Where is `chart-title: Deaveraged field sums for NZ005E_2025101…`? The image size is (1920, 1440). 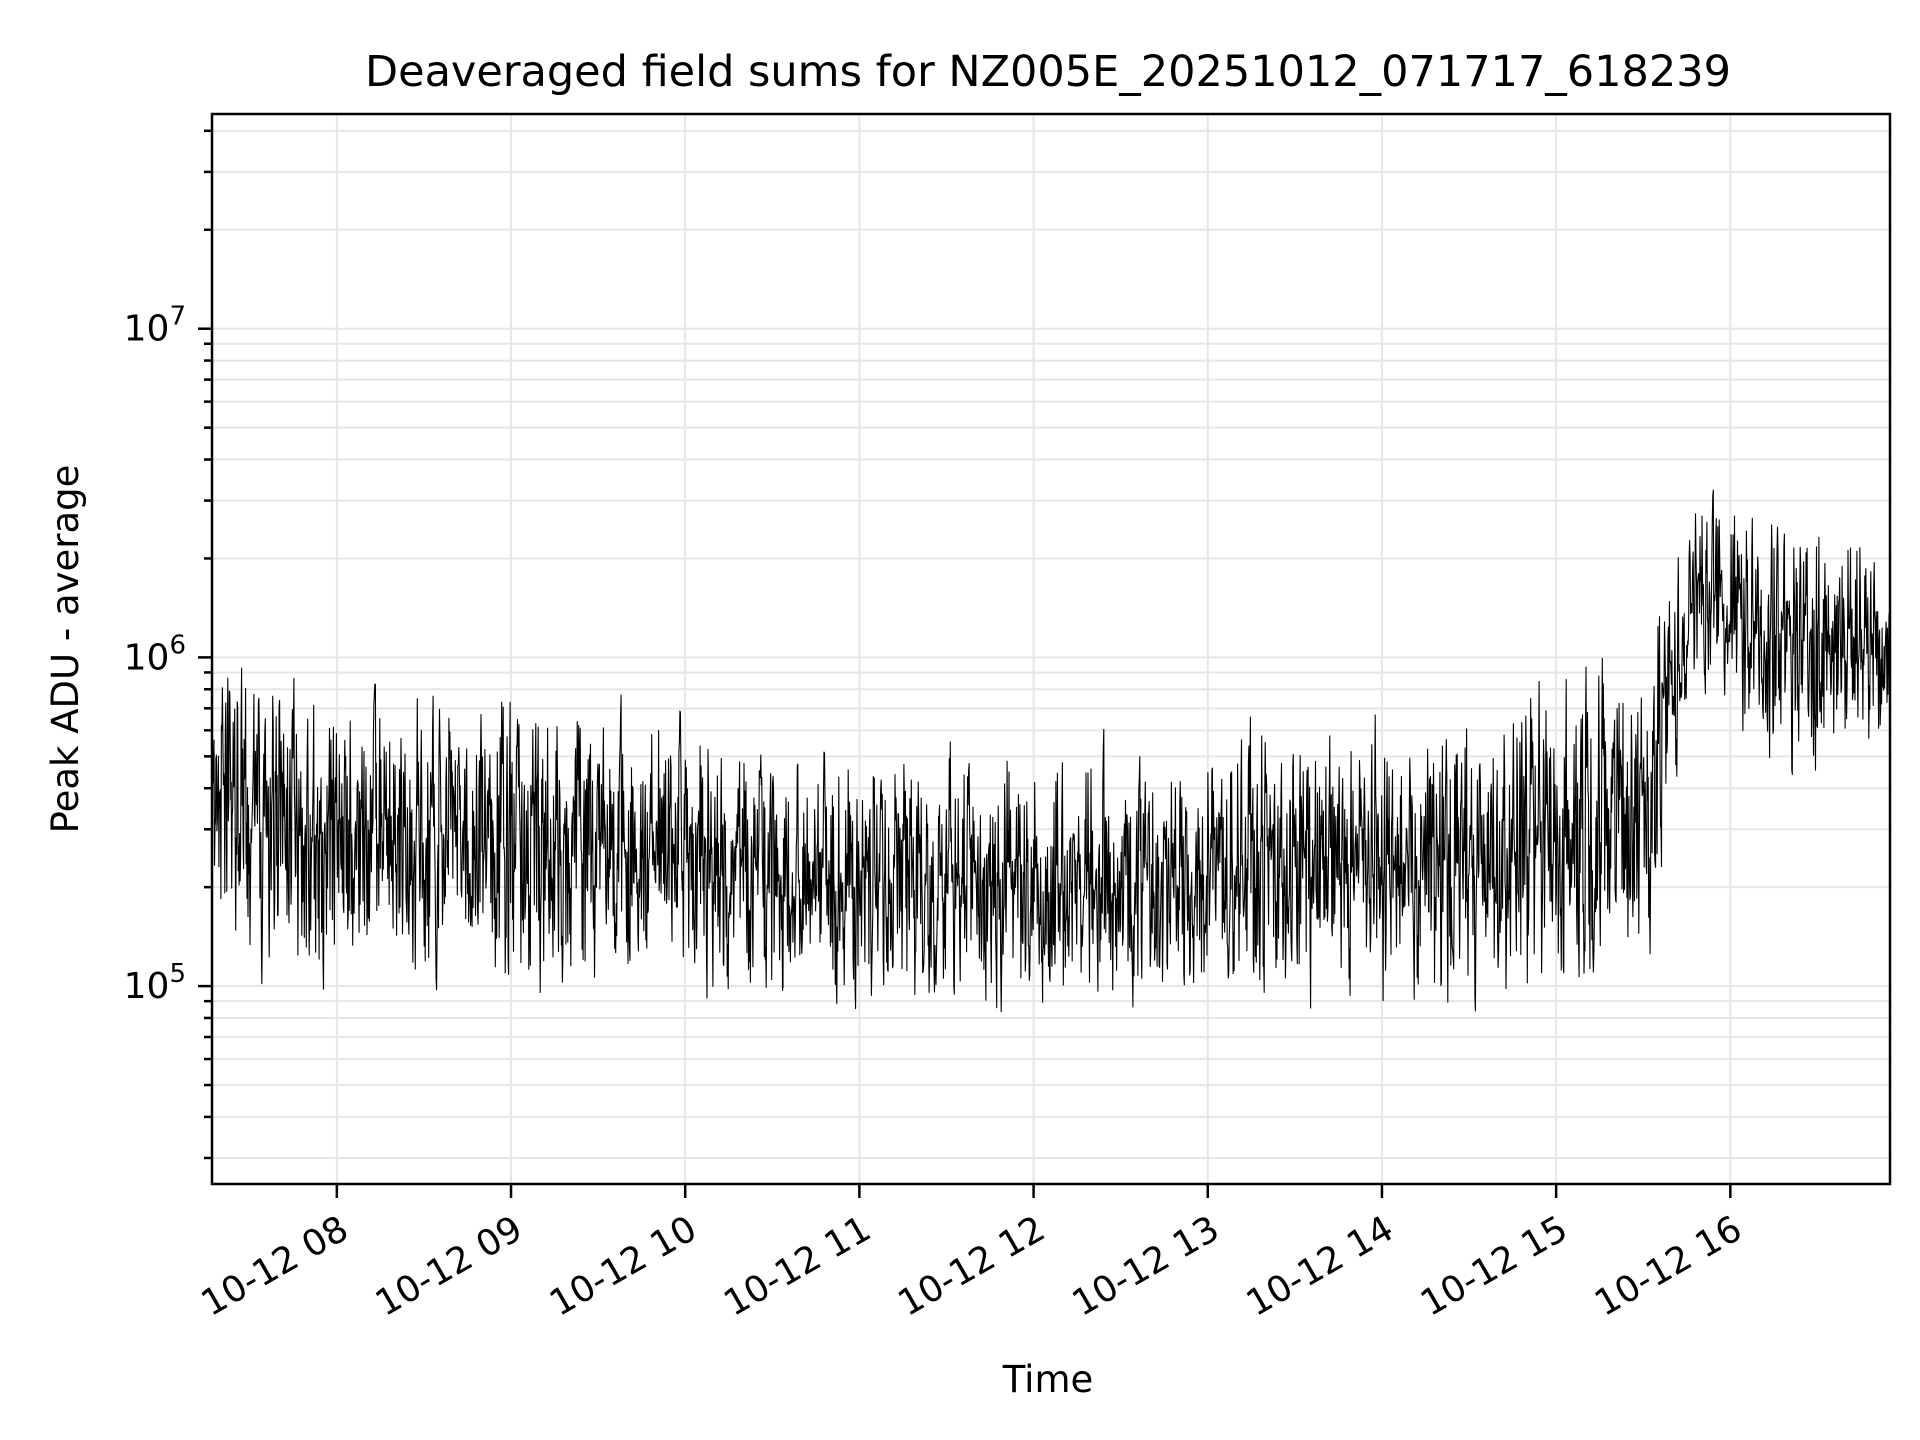
chart-title: Deaveraged field sums for NZ005E_2025101… is located at coordinates (1048, 72).